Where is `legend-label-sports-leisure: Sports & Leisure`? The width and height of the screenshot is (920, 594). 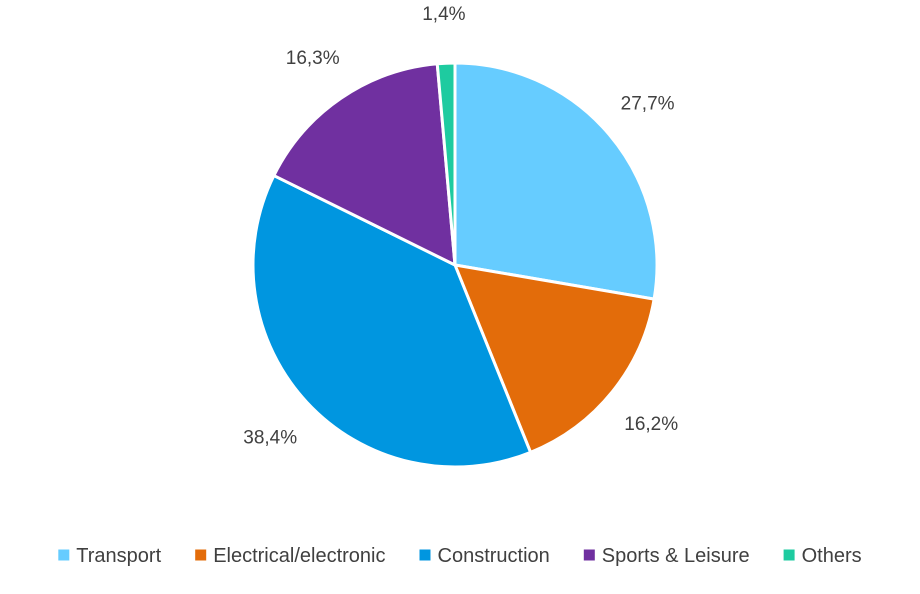 legend-label-sports-leisure: Sports & Leisure is located at coordinates (676, 556).